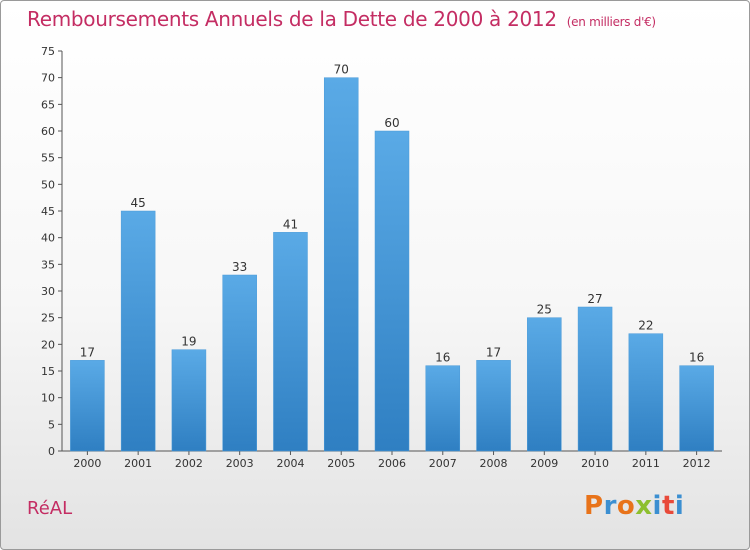 The height and width of the screenshot is (550, 750). What do you see at coordinates (48, 344) in the screenshot?
I see `y-tick-label: 20` at bounding box center [48, 344].